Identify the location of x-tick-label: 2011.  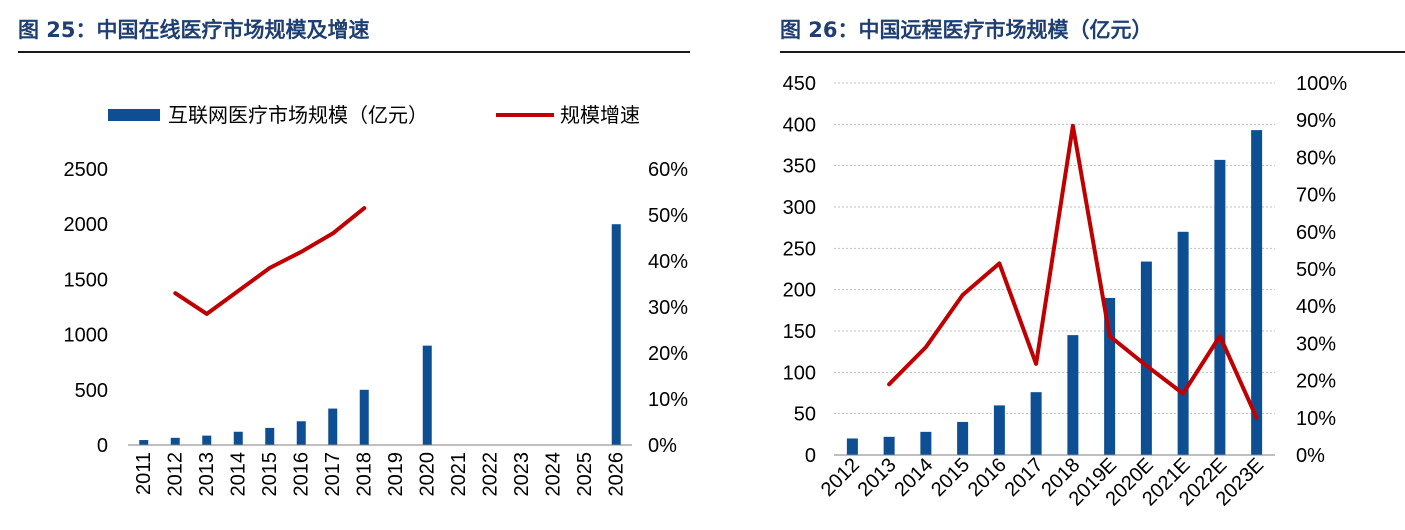
(144, 473).